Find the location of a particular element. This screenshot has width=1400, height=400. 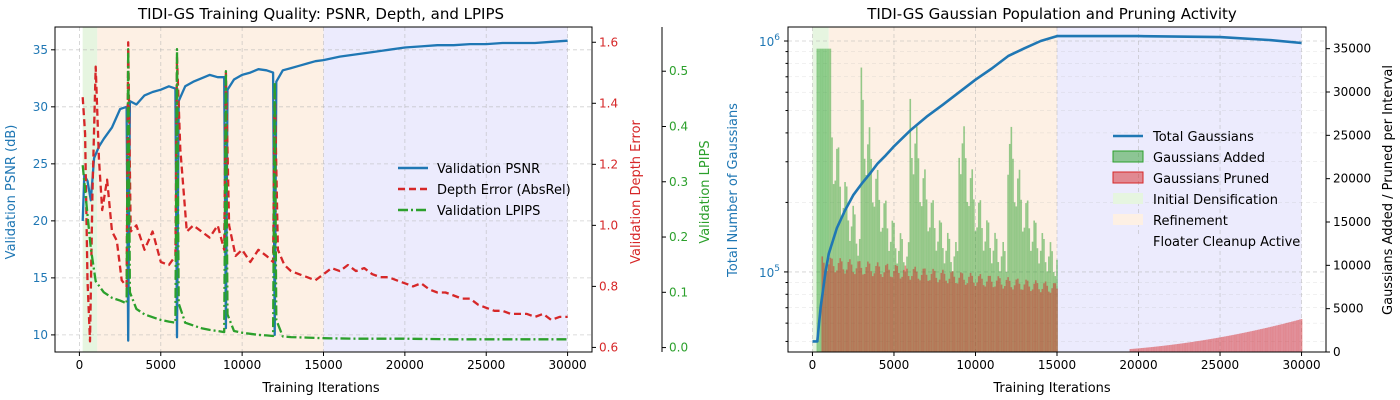

right-y2tick-label-3: 15000 is located at coordinates (1352, 222).